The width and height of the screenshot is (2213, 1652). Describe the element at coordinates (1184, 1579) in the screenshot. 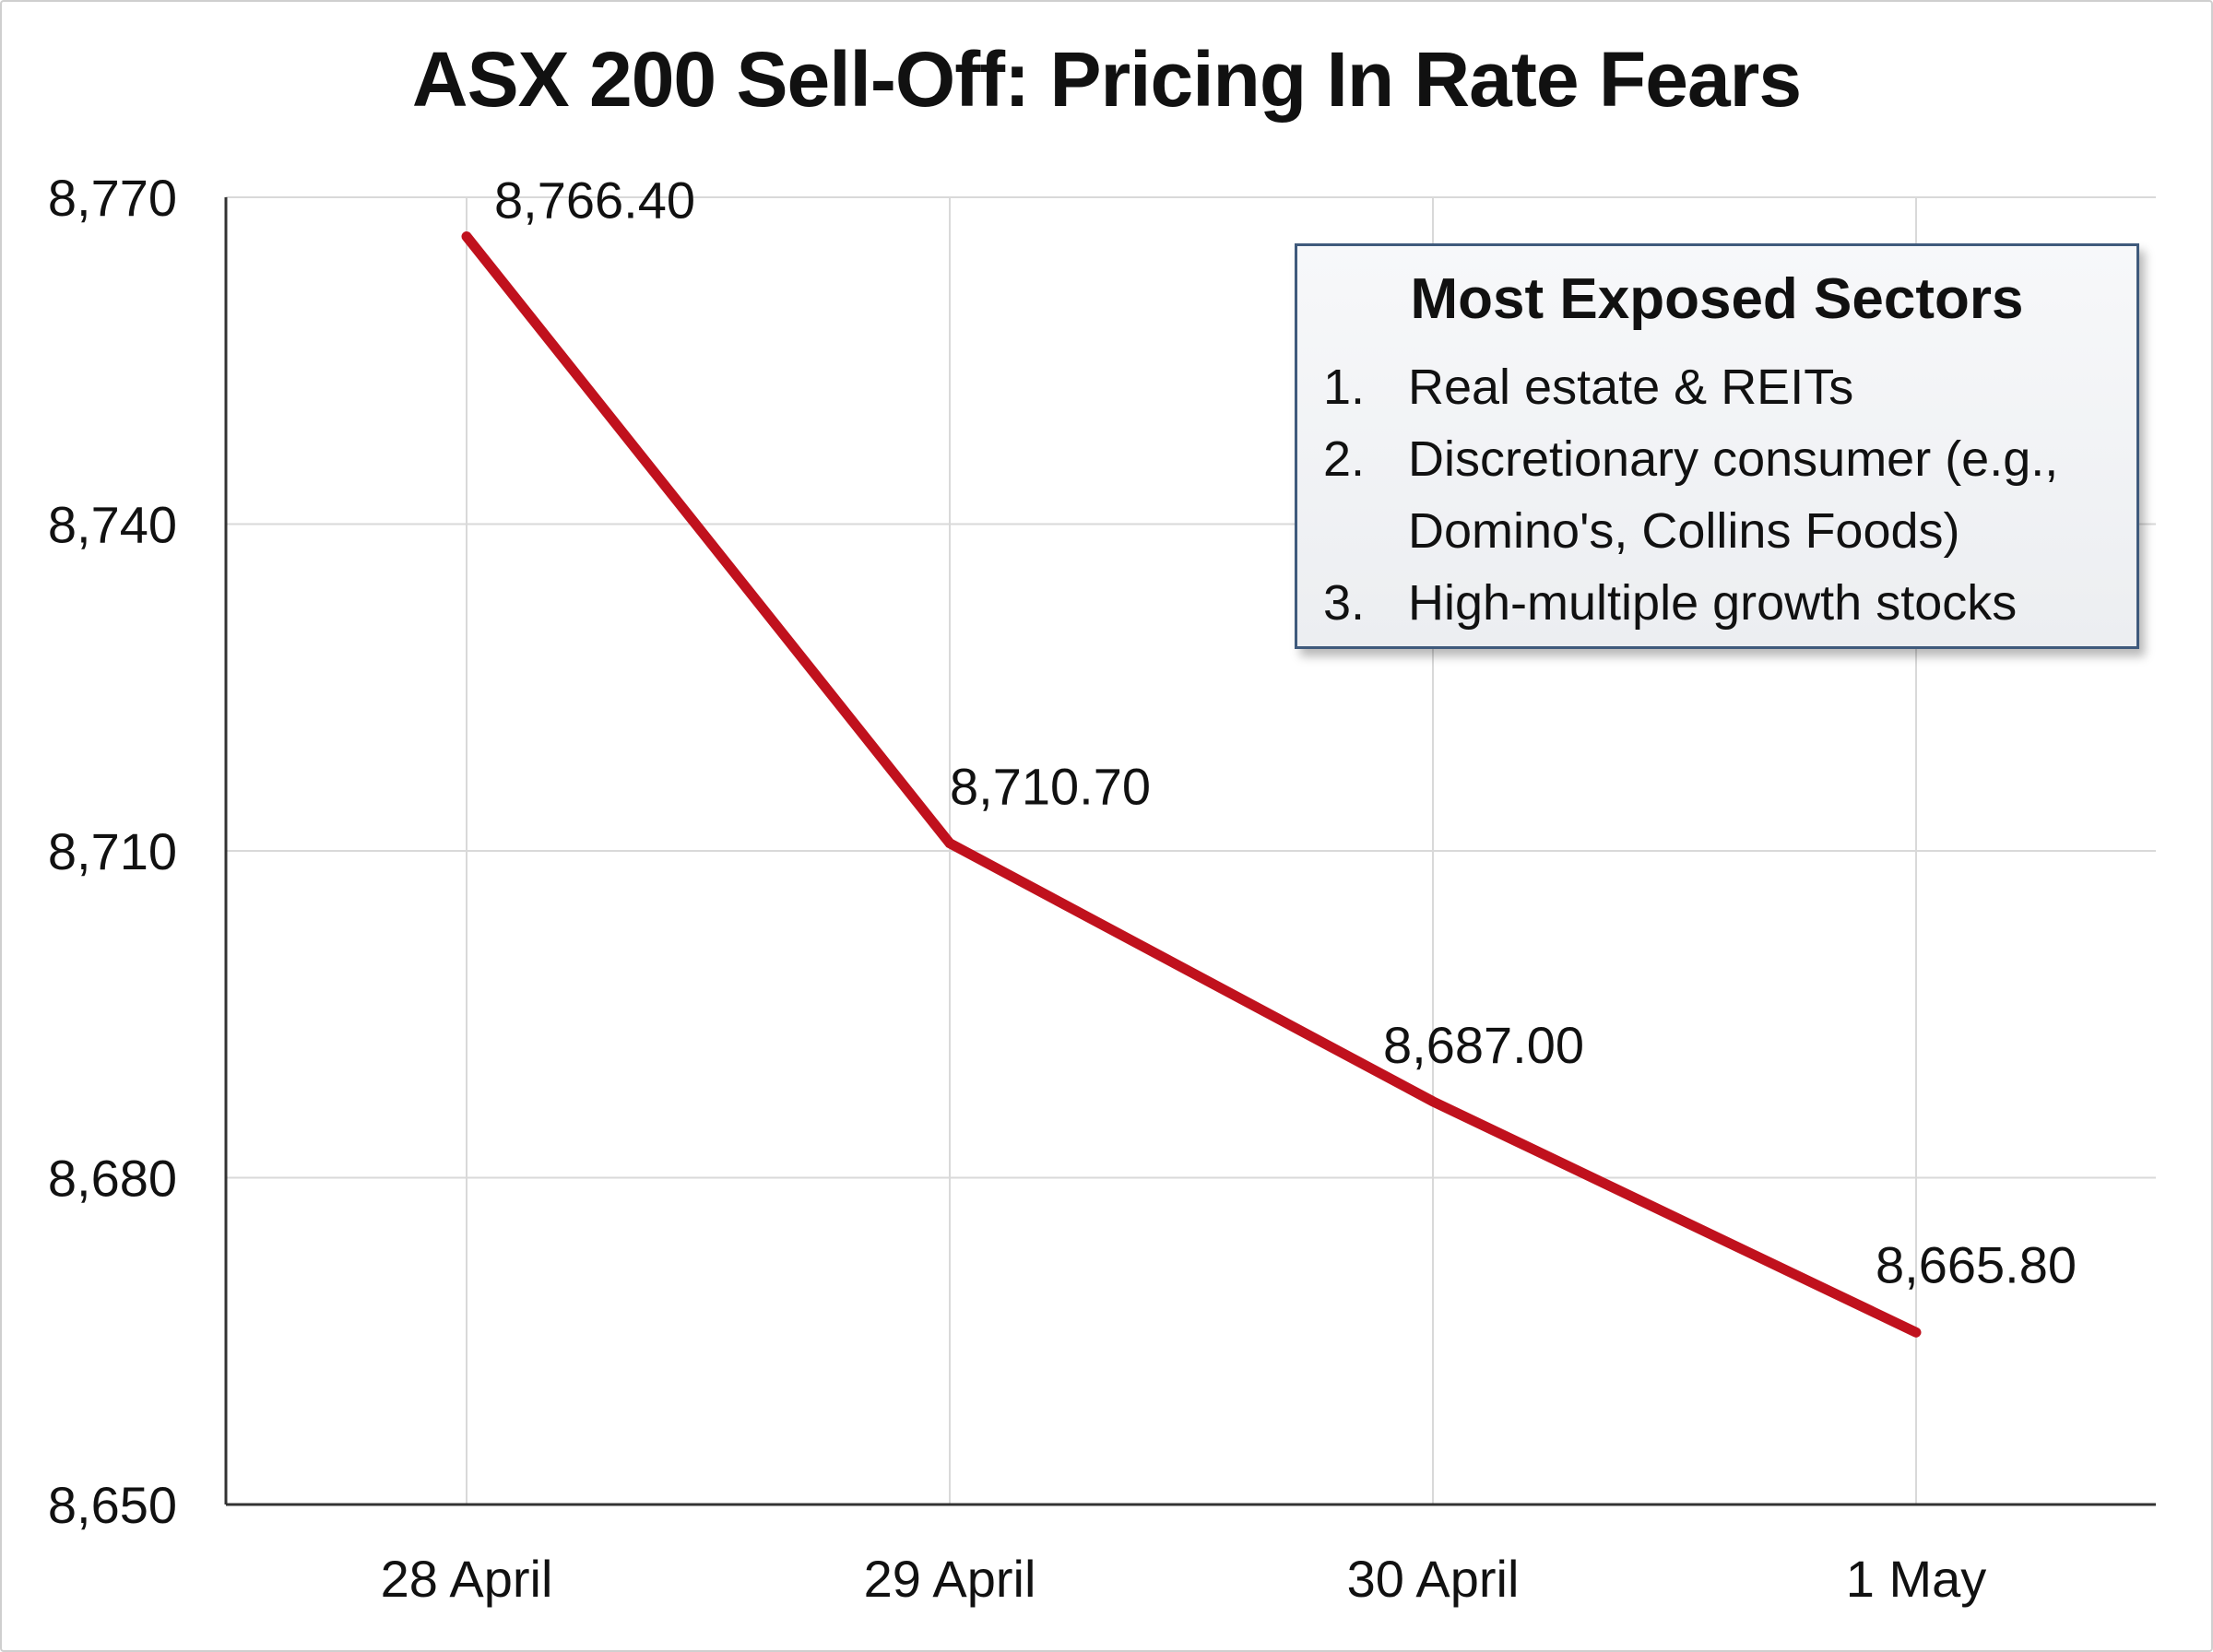

I see `x-axis-tick-labels: 28 April 29 April 30 April 1 May` at that location.